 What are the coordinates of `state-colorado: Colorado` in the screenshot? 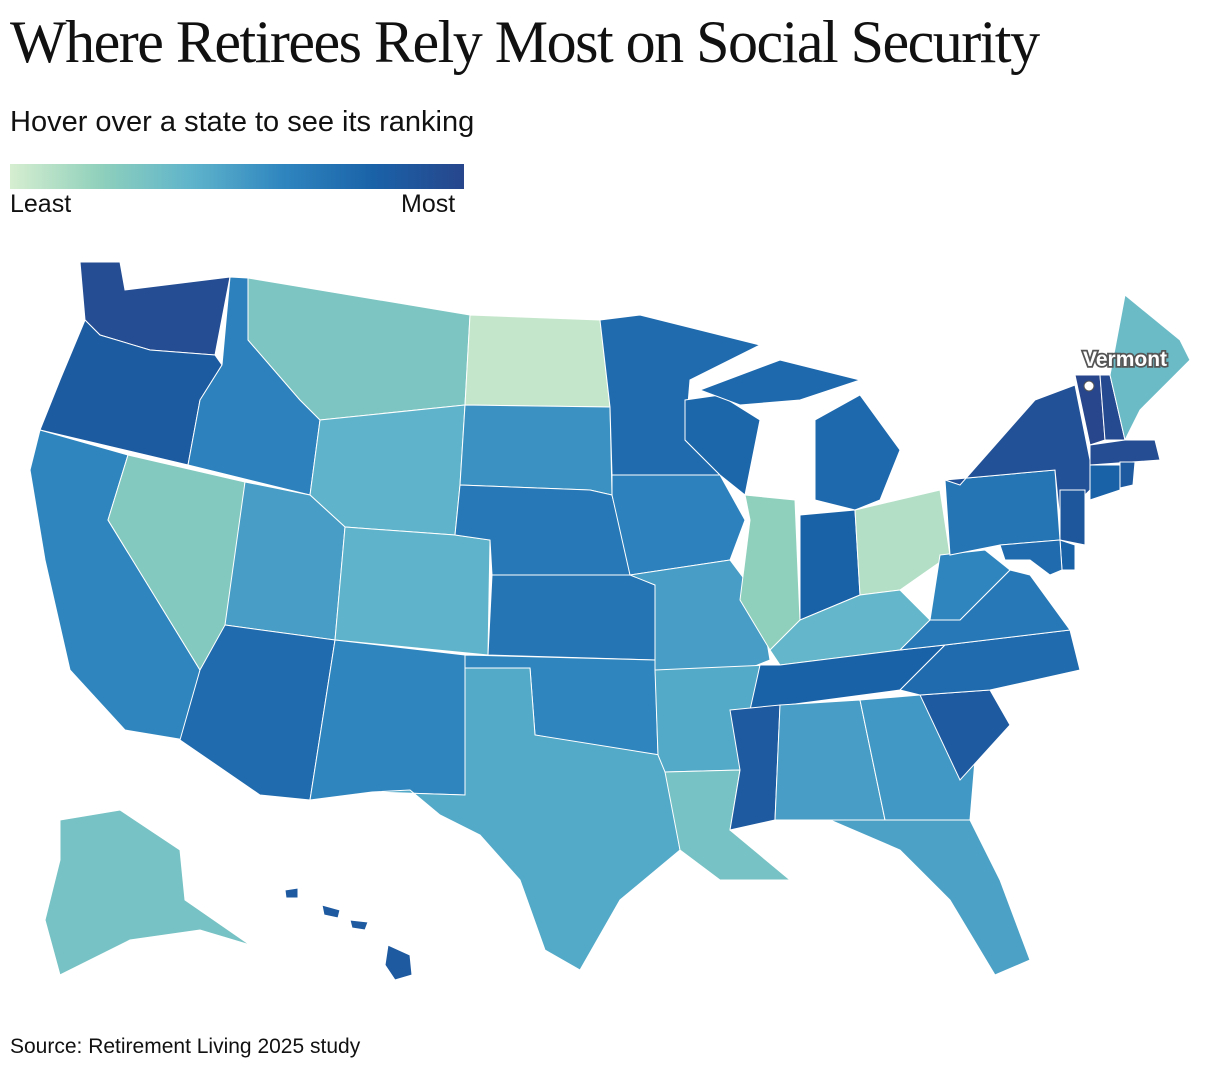 It's located at (412, 591).